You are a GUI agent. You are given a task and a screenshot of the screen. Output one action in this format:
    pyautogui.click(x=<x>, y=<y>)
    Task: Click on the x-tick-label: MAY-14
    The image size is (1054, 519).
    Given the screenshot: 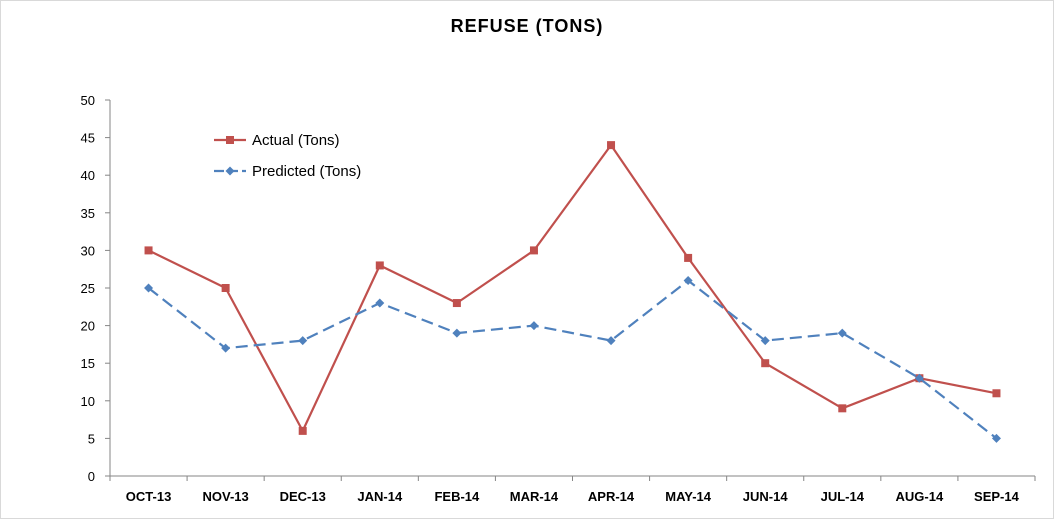 What is the action you would take?
    pyautogui.click(x=688, y=496)
    